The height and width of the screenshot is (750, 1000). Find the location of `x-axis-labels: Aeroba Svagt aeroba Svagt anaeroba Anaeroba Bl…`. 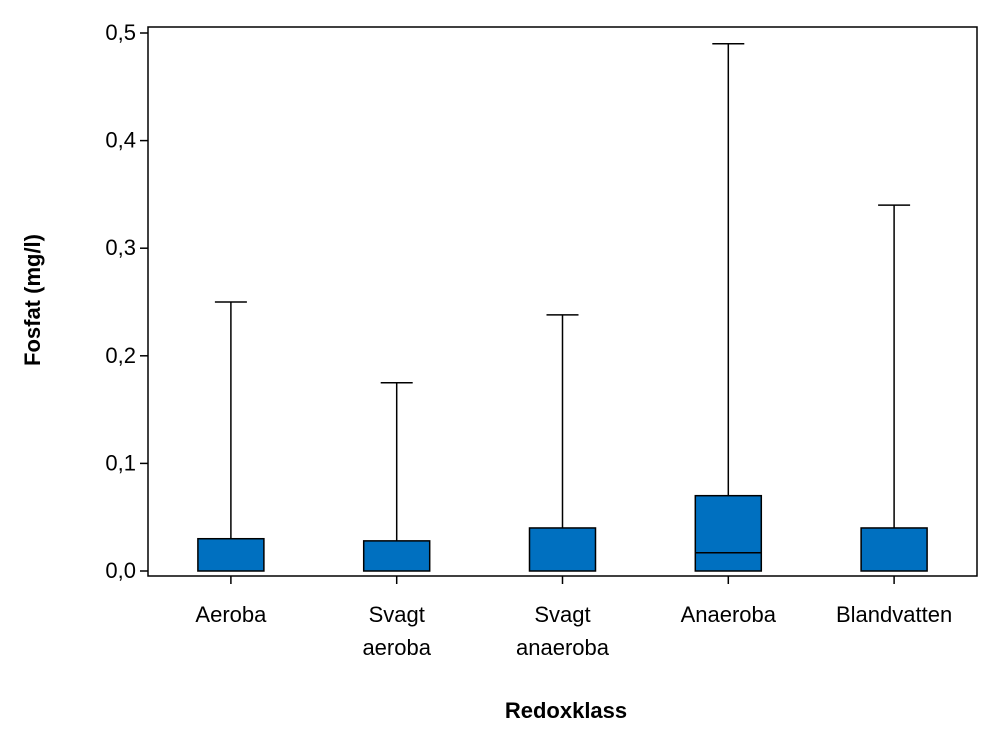

x-axis-labels: Aeroba Svagt aeroba Svagt anaeroba Anaeroba Bl… is located at coordinates (573, 618).